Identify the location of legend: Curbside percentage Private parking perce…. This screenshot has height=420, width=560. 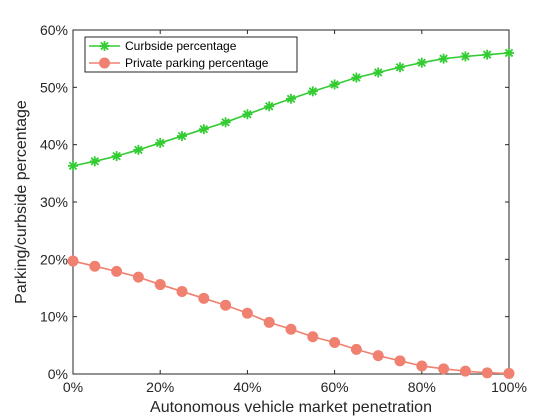
(191, 54).